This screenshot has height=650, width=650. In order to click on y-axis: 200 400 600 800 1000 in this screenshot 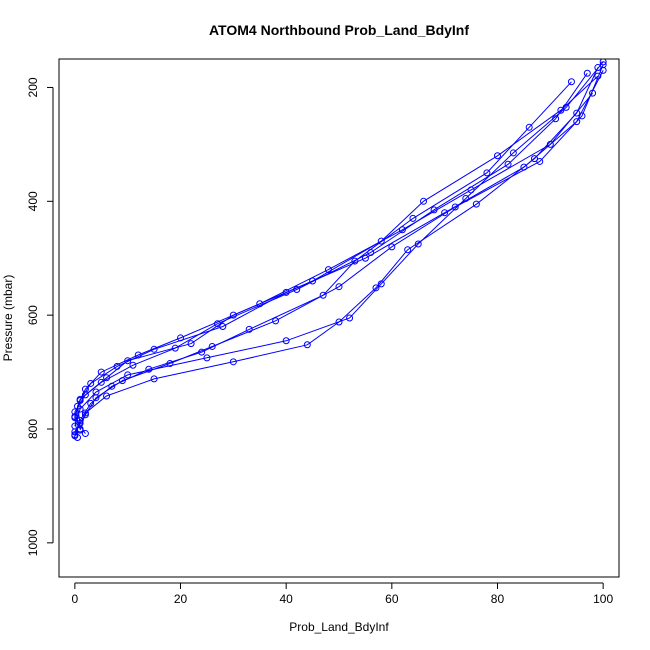, I will do `click(40, 316)`.